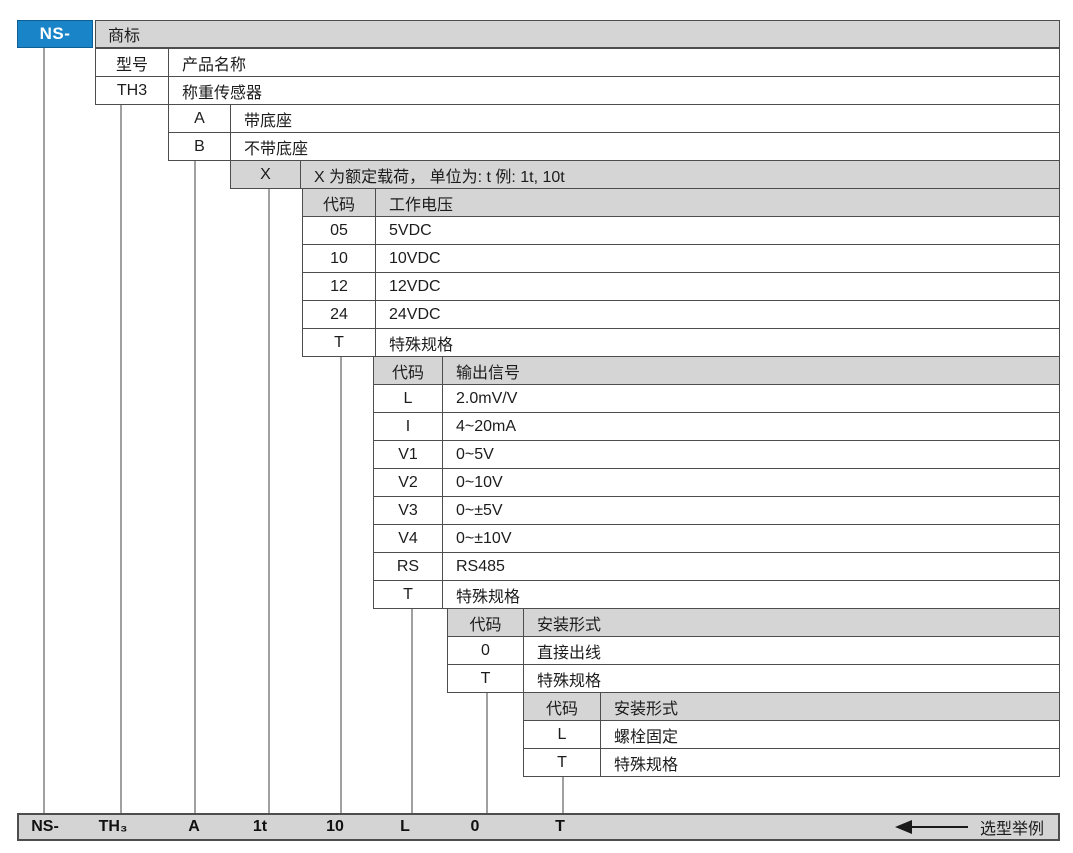 The image size is (1073, 853). I want to click on level-table-working-voltage: 代码 工作电压 05 5VDC 10 10VDC 12 12VDC 24 24VDC T 特殊规格, so click(681, 272).